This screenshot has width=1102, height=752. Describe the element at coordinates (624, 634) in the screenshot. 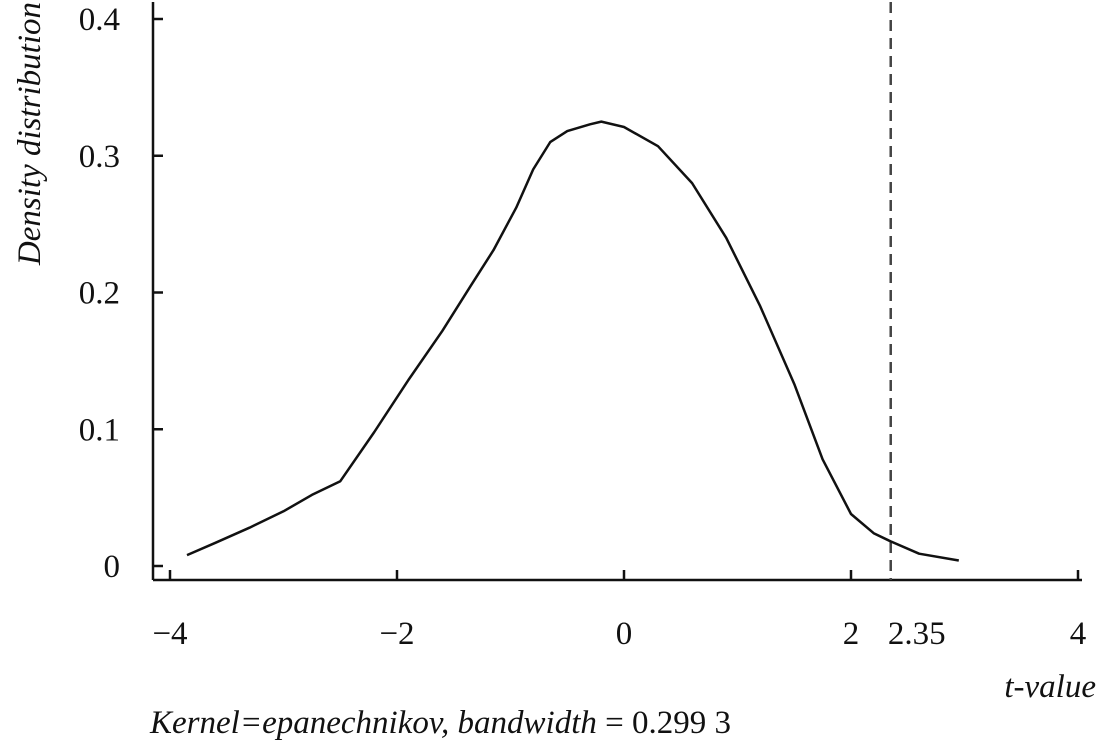

I see `x-tick-label-2: 0` at that location.